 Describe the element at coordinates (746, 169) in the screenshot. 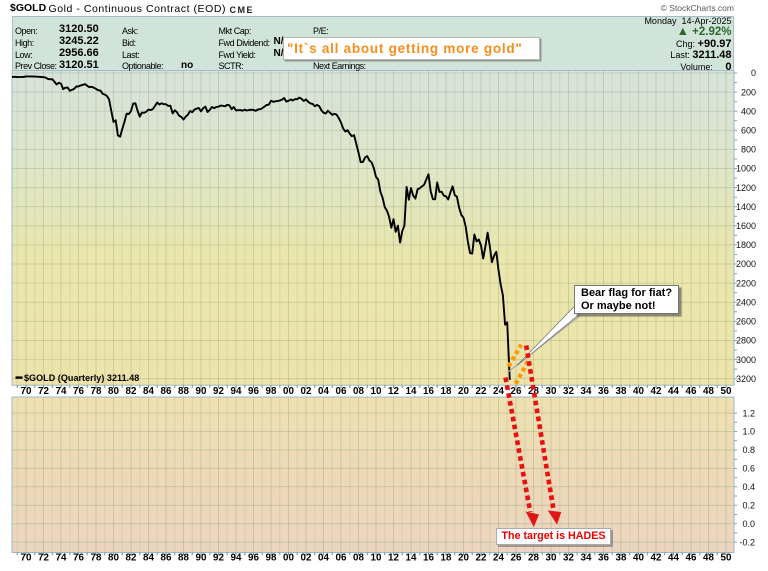

I see `svg-text: 1000` at that location.